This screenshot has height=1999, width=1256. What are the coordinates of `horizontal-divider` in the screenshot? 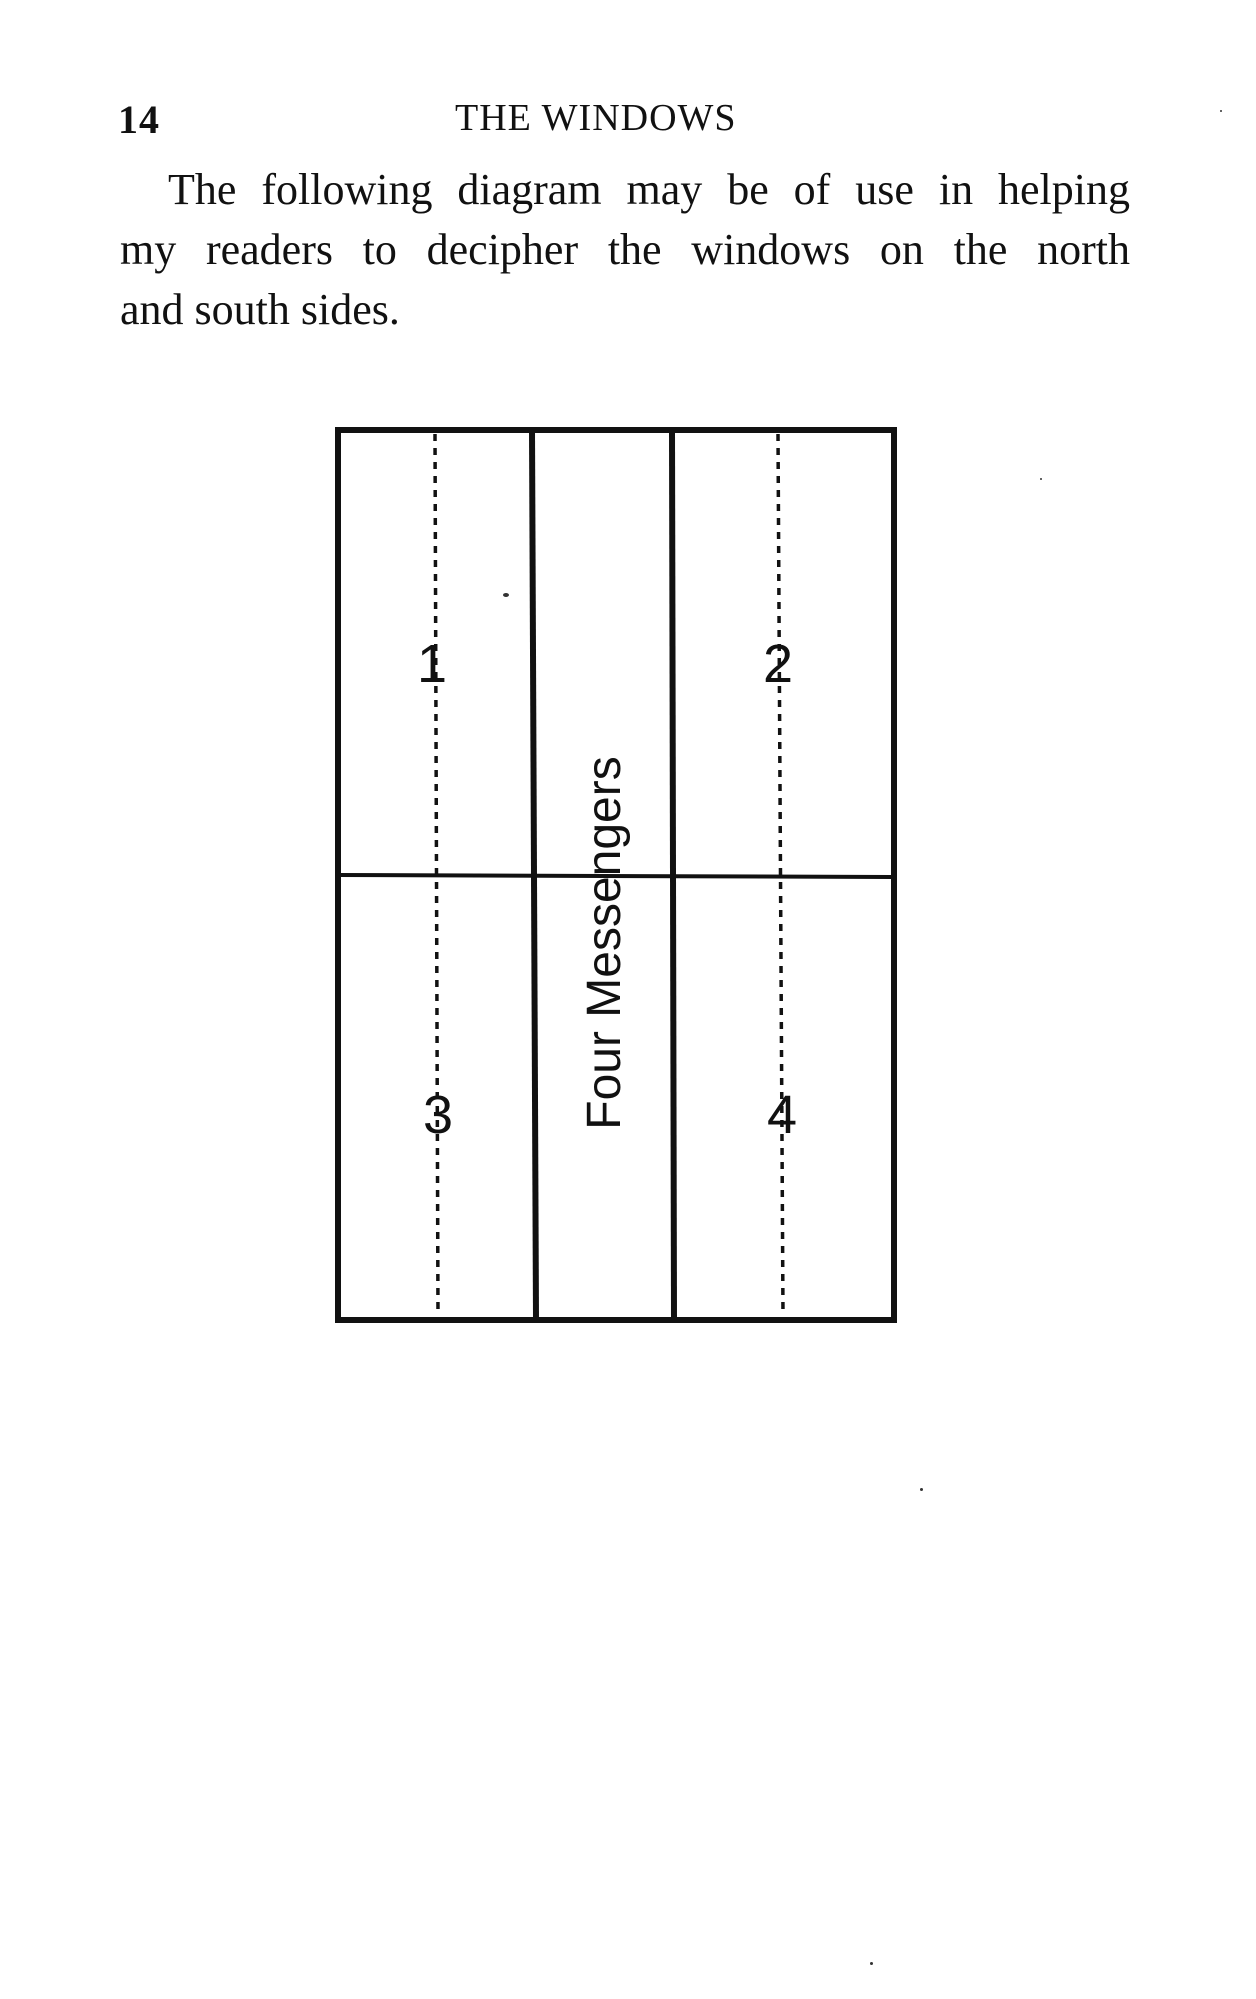 It's located at (616, 876).